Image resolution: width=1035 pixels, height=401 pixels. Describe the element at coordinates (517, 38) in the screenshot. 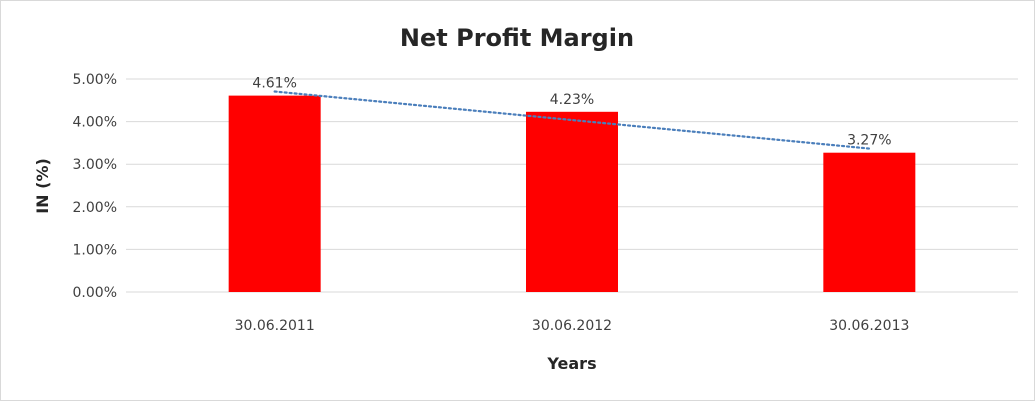

I see `chart-title: Net Profit Margin` at that location.